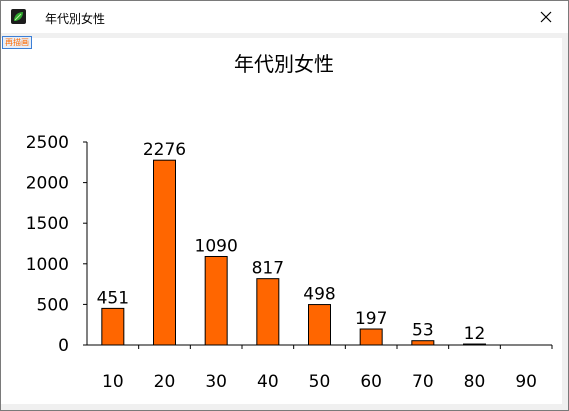  Describe the element at coordinates (268, 269) in the screenshot. I see `data-label: 817` at that location.